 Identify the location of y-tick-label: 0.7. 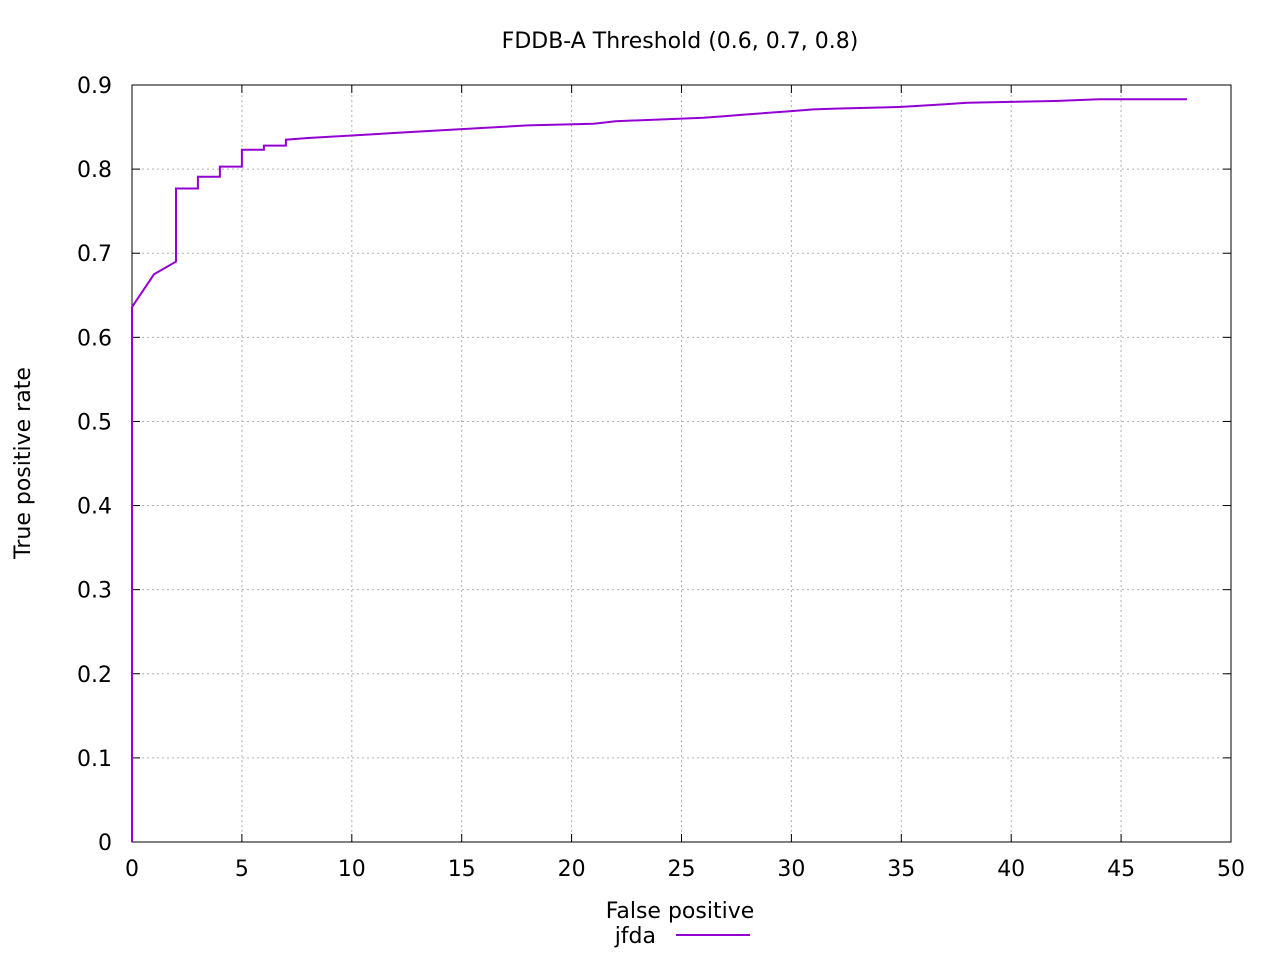
(94, 254).